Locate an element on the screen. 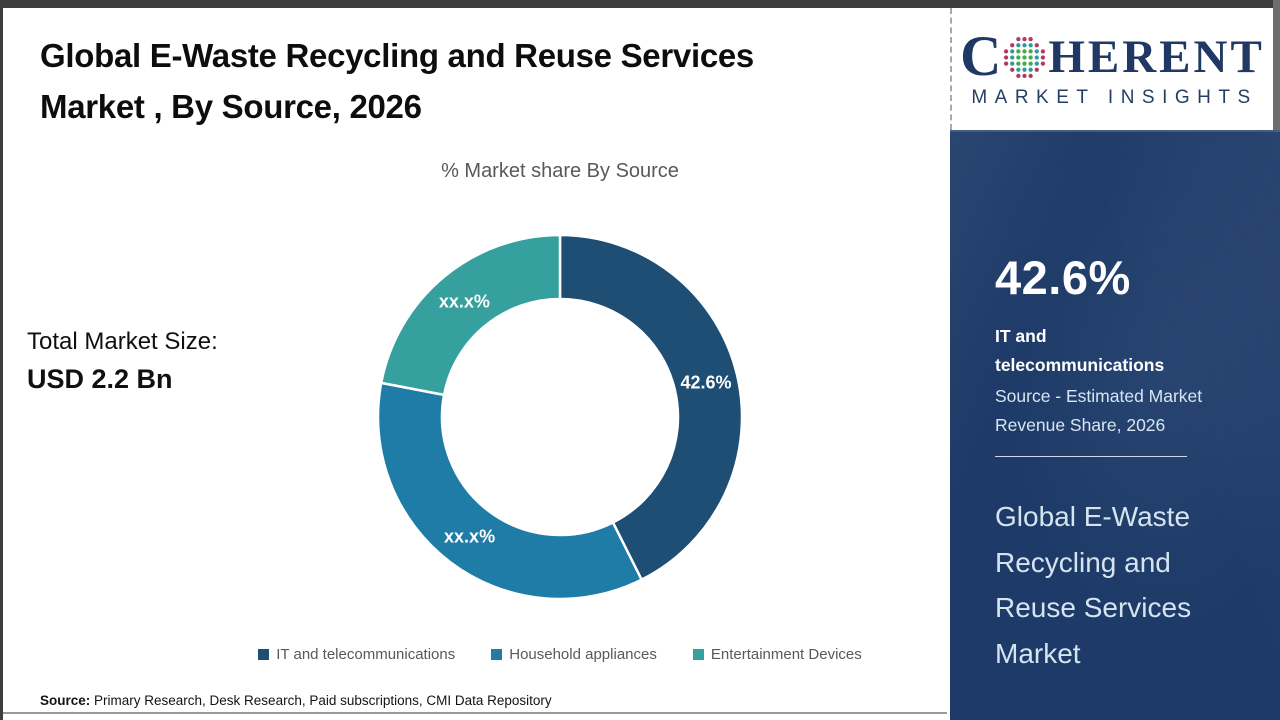  frame-right-border is located at coordinates (1276, 65).